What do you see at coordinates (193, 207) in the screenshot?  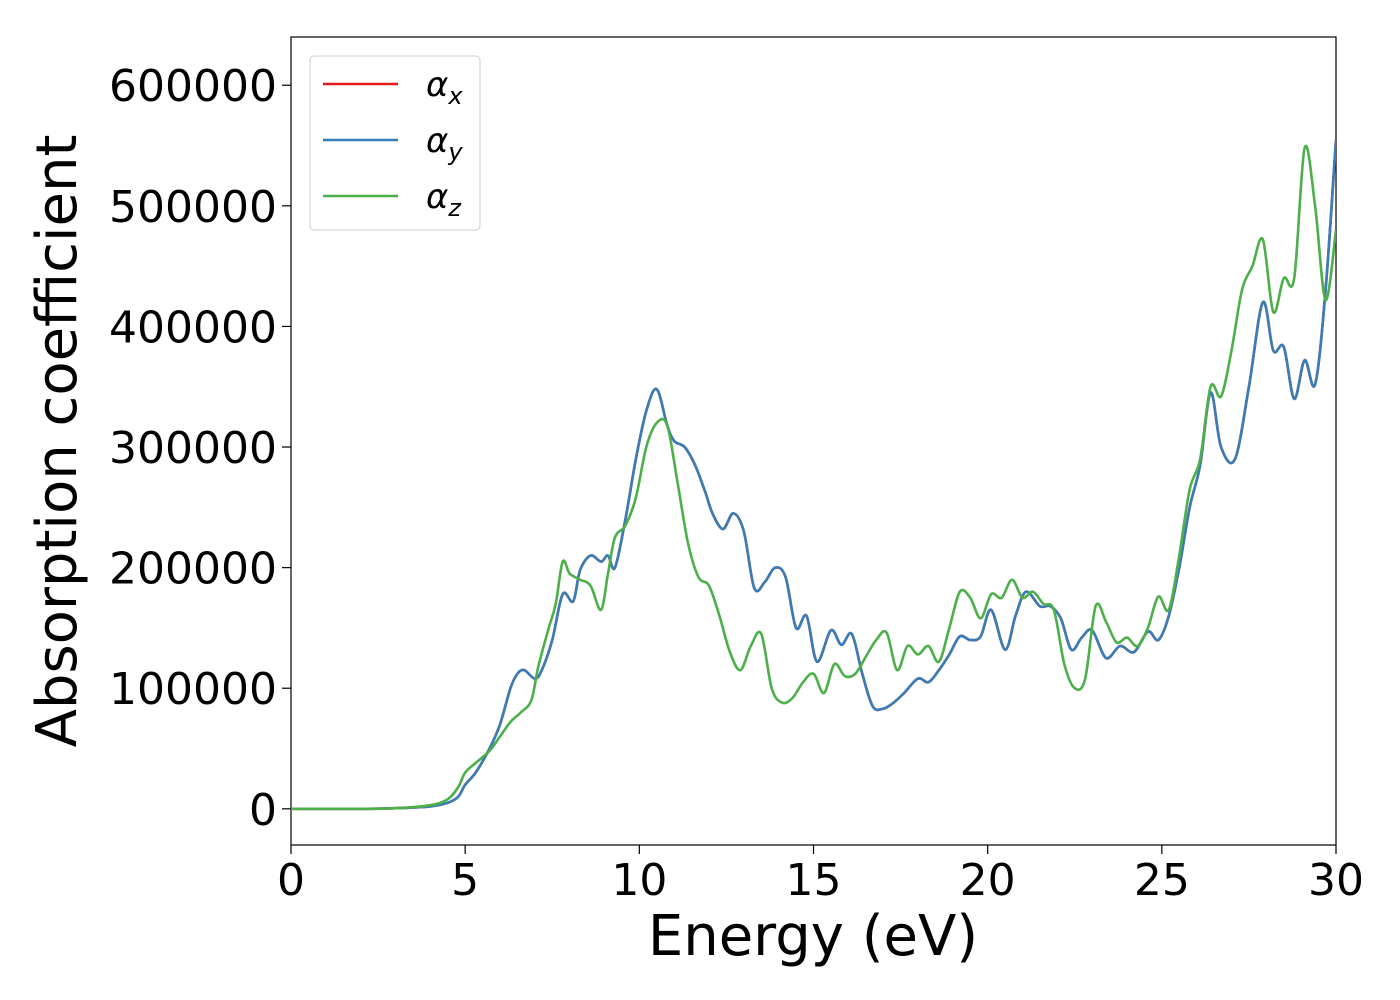 I see `y-tick-label: 500000` at bounding box center [193, 207].